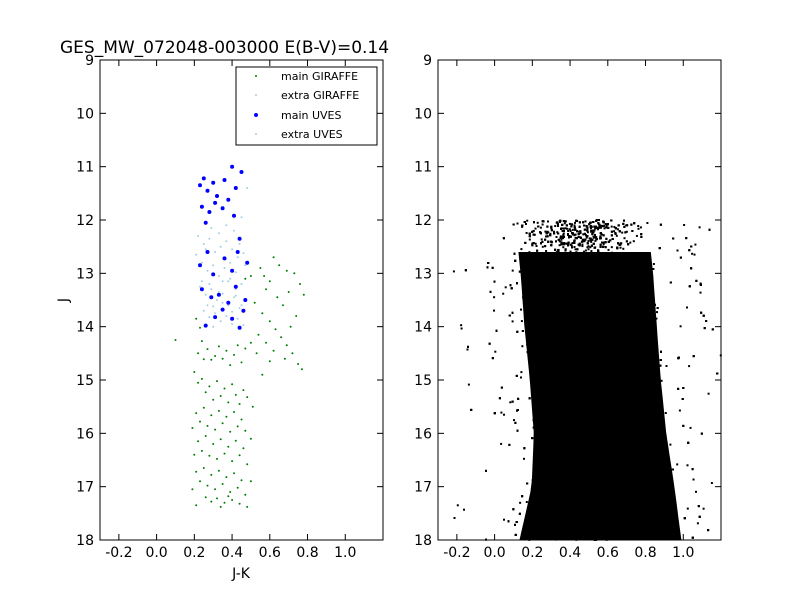 The width and height of the screenshot is (800, 600). What do you see at coordinates (320, 95) in the screenshot?
I see `legend-label-extra-giraffe: extra GIRAFFE` at bounding box center [320, 95].